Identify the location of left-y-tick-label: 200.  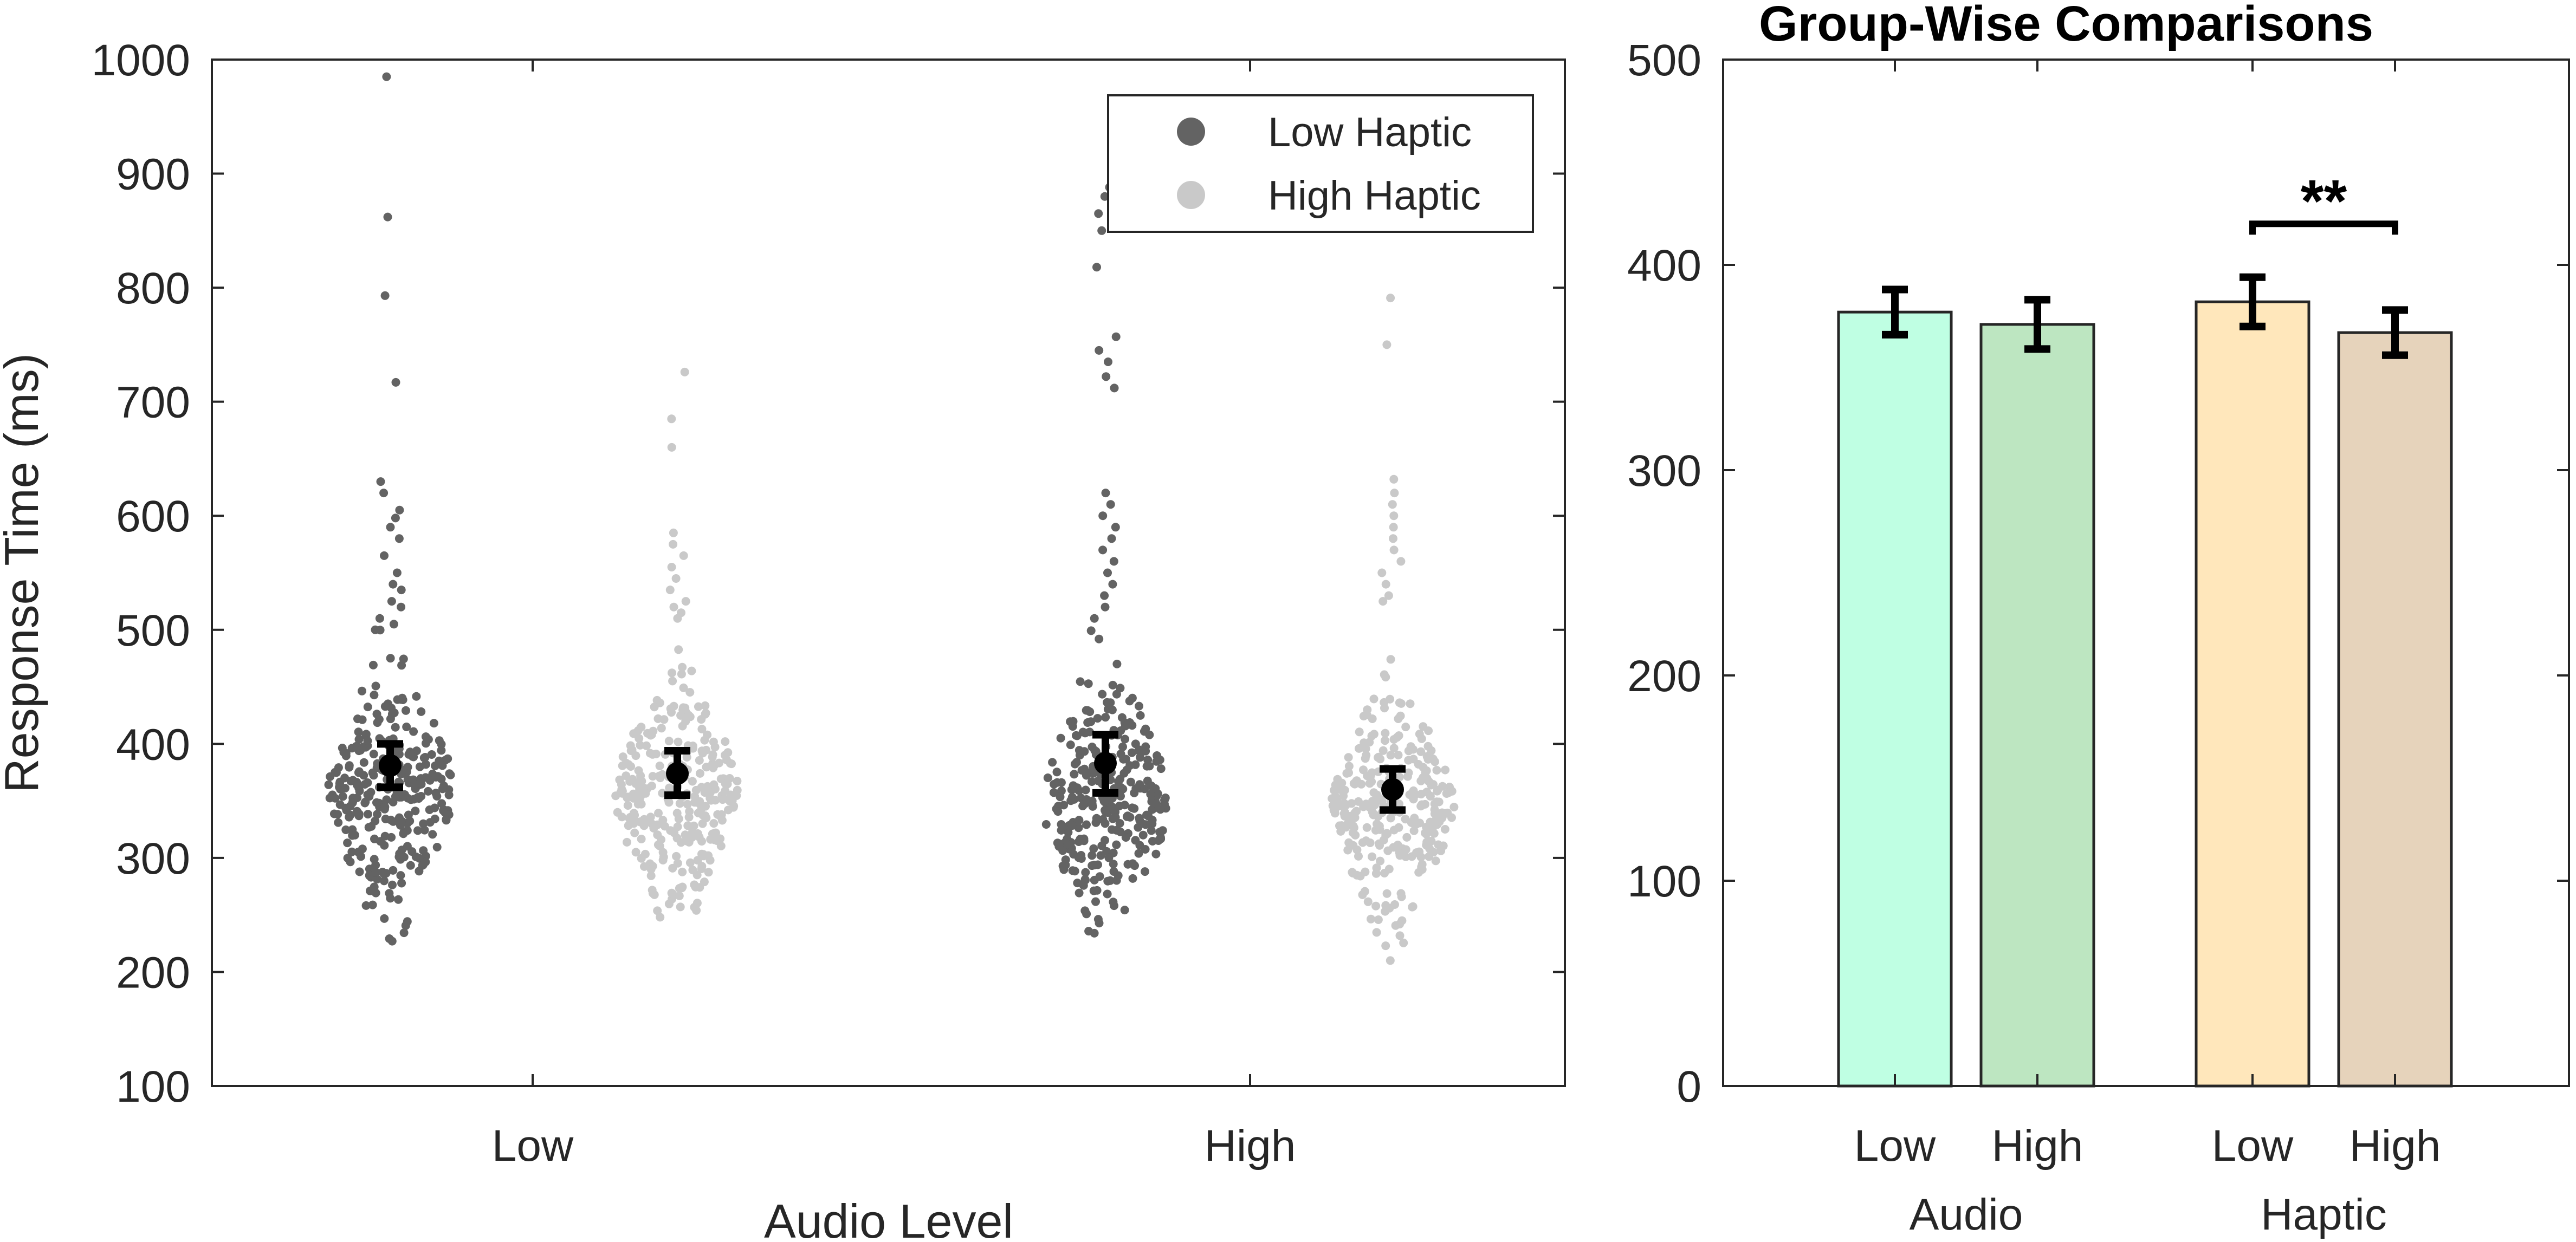
(153, 972).